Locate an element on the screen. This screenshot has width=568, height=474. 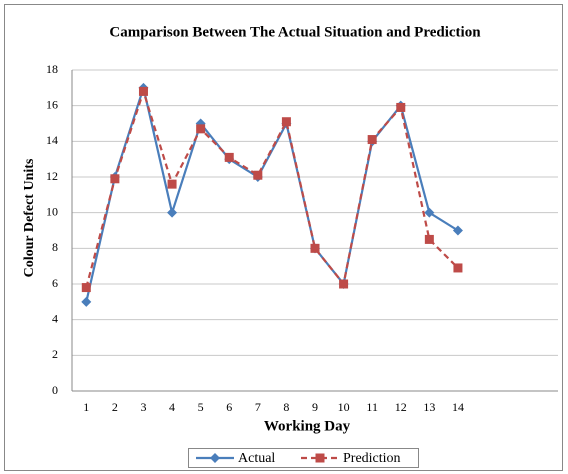
y-tick-label: 16 is located at coordinates (52, 104).